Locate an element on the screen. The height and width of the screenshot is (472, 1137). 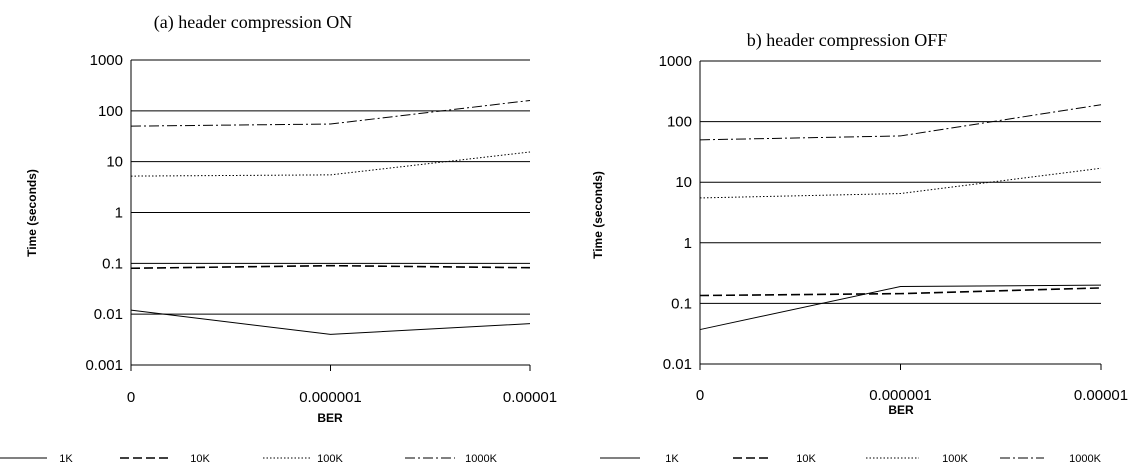
y-tick-labels: 1000 100 10 1 0.1 0.01 0.001 is located at coordinates (104, 213).